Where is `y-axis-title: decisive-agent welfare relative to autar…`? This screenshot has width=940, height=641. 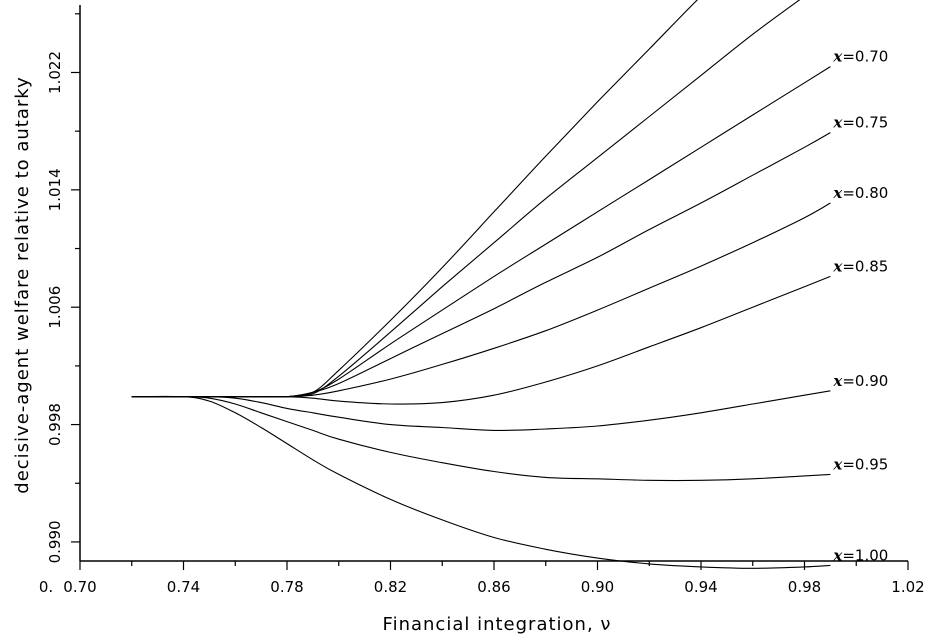 y-axis-title: decisive-agent welfare relative to autar… is located at coordinates (22, 284).